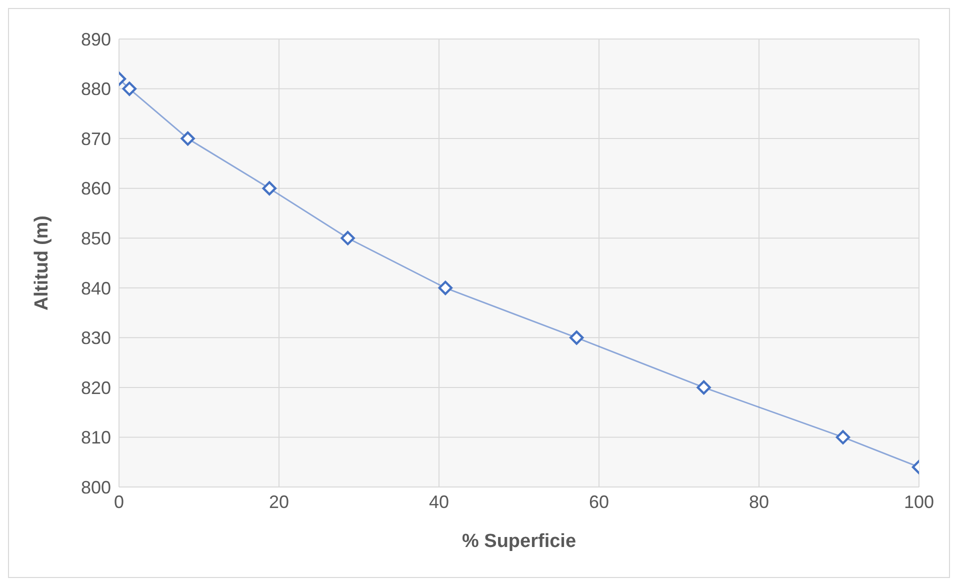 The height and width of the screenshot is (586, 957). I want to click on y-tick-label: 830, so click(95, 338).